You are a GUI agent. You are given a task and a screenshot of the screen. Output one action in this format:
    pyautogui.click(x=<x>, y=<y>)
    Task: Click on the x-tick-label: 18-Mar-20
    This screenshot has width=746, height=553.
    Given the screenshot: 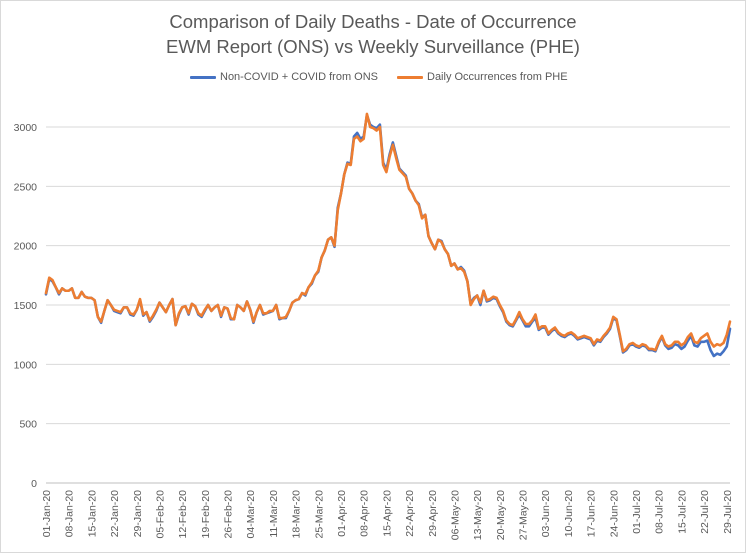 What is the action you would take?
    pyautogui.click(x=297, y=514)
    